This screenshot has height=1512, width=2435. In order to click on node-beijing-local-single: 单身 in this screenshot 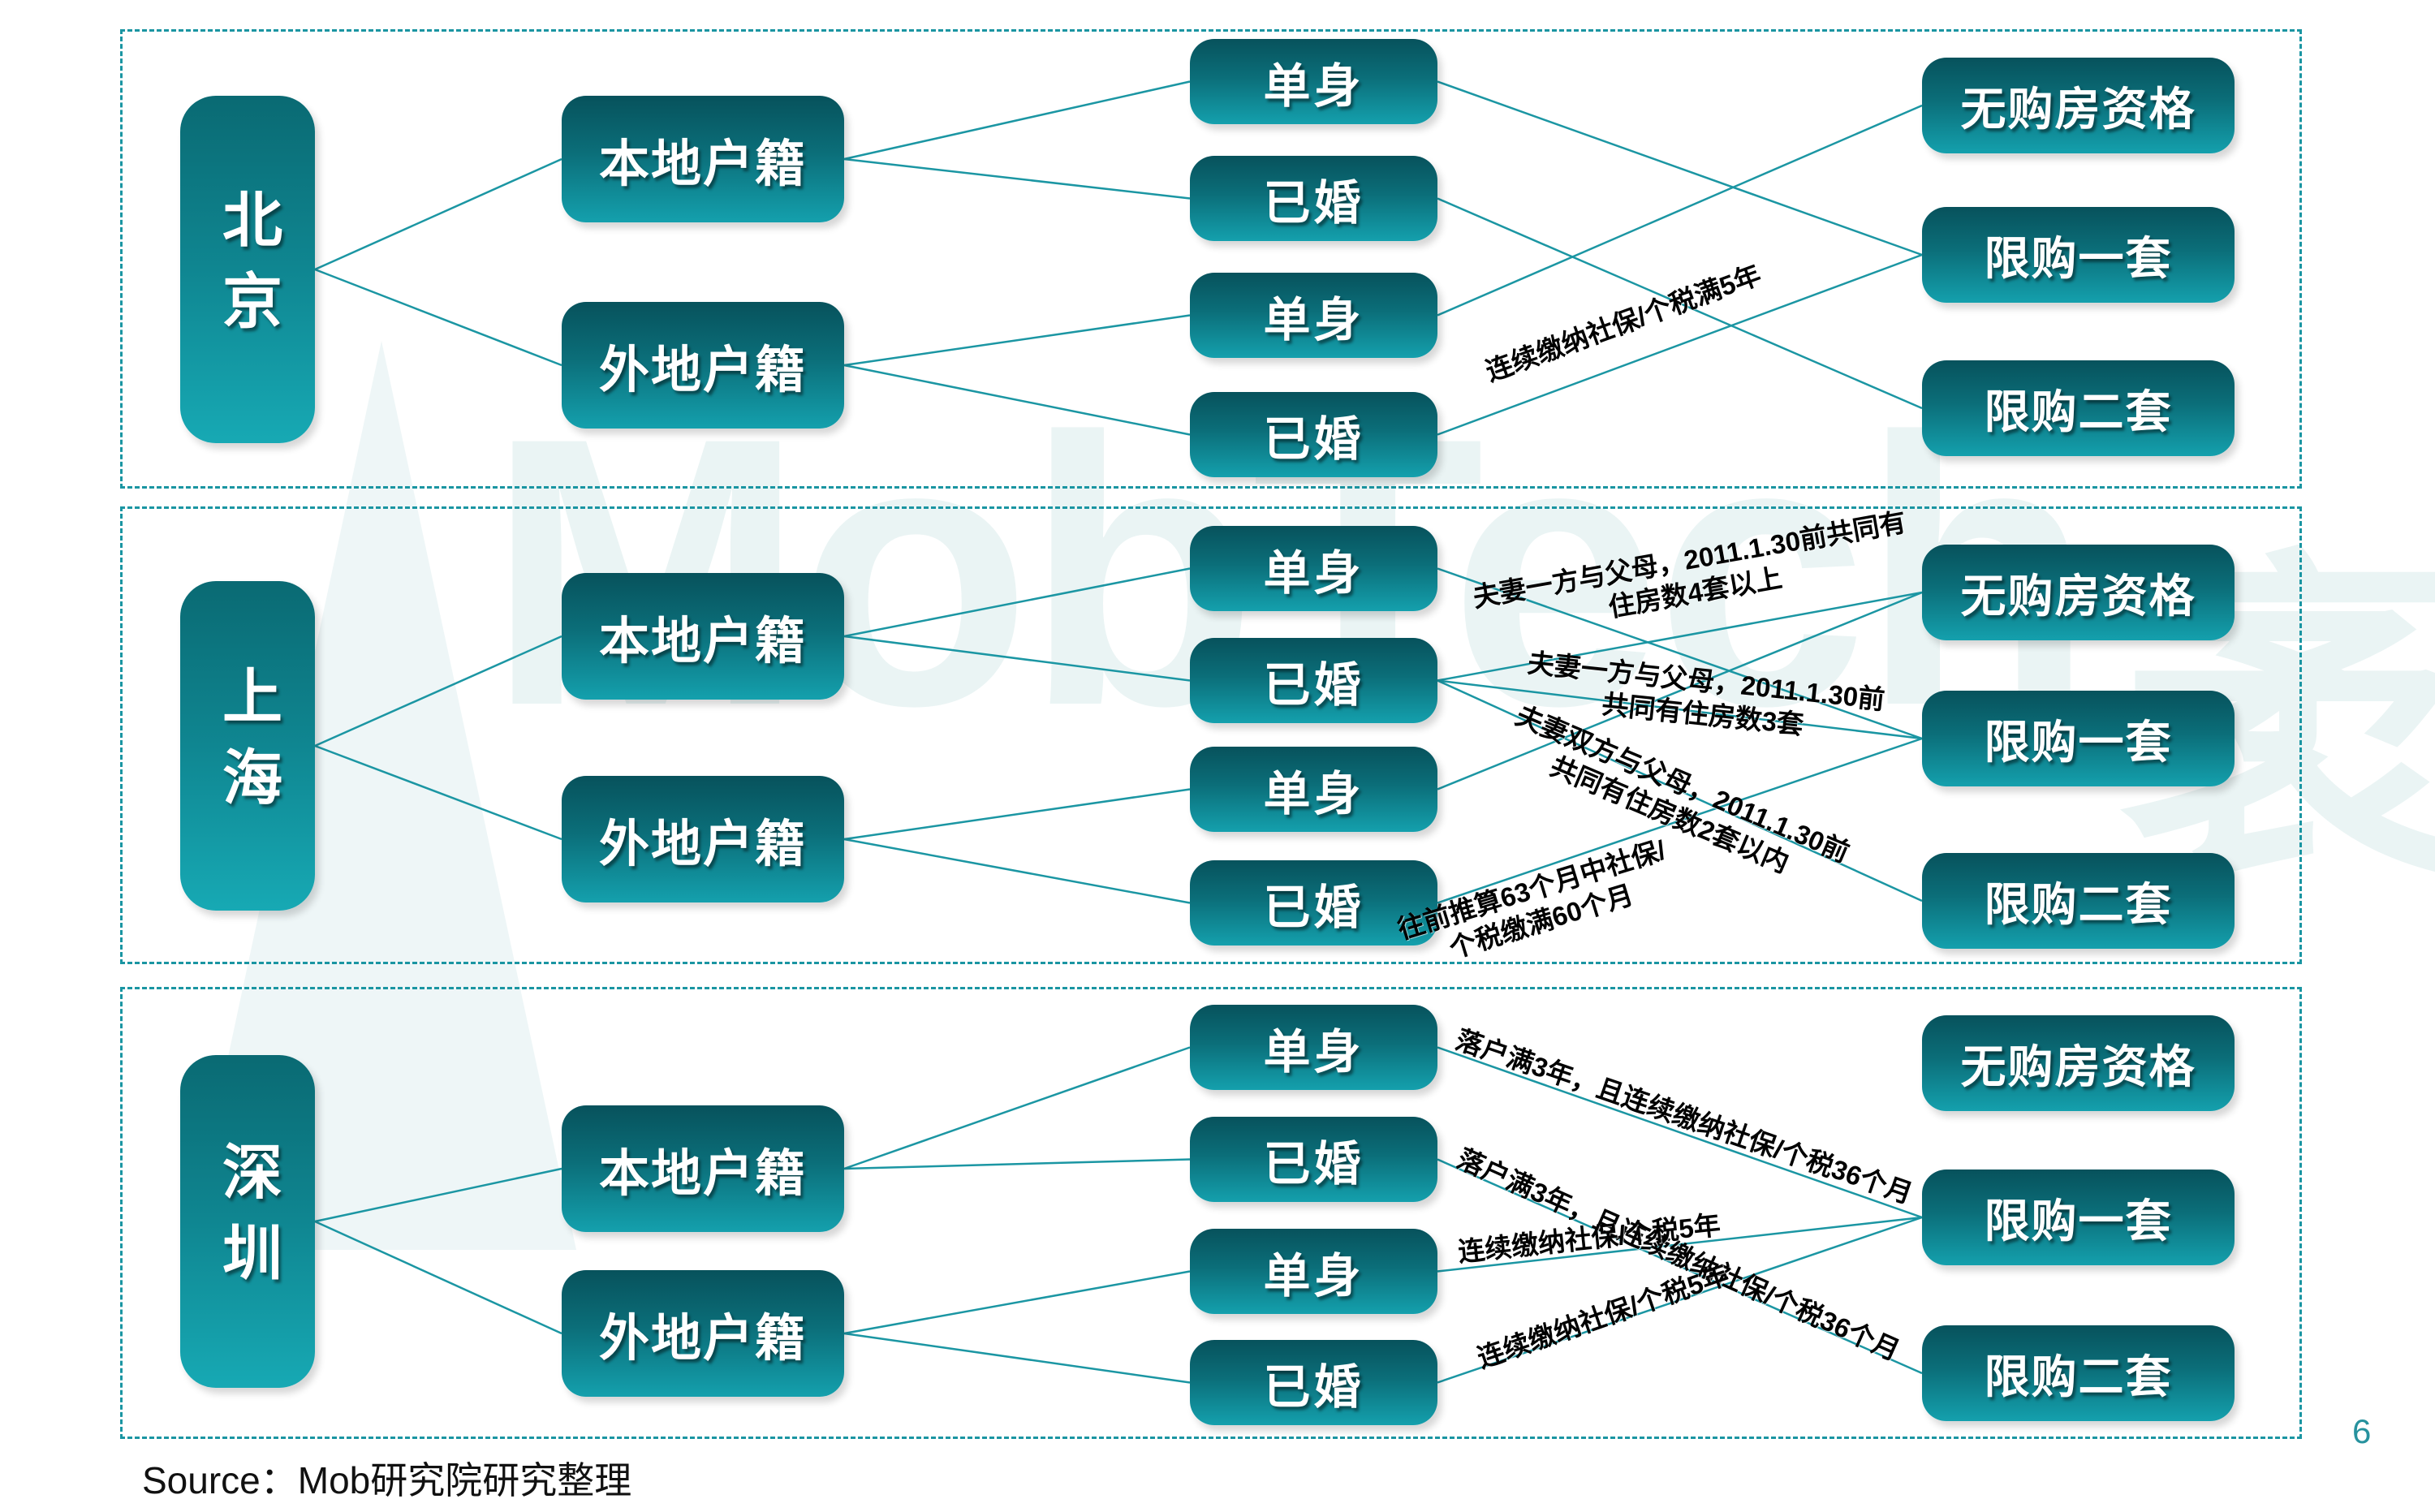, I will do `click(1313, 82)`.